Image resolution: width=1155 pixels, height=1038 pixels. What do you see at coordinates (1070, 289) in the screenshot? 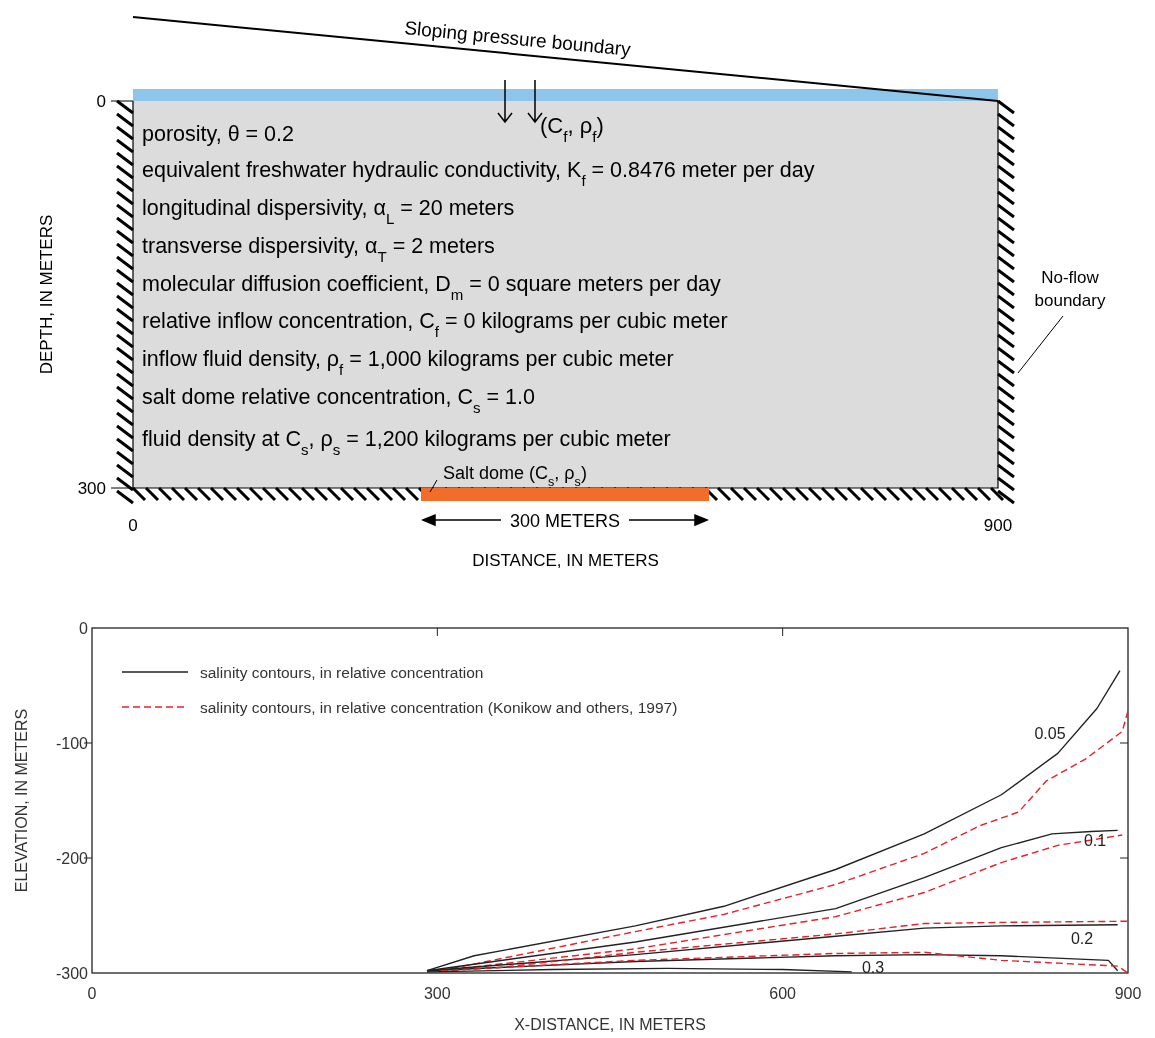
I see `text: No-flow boundary` at bounding box center [1070, 289].